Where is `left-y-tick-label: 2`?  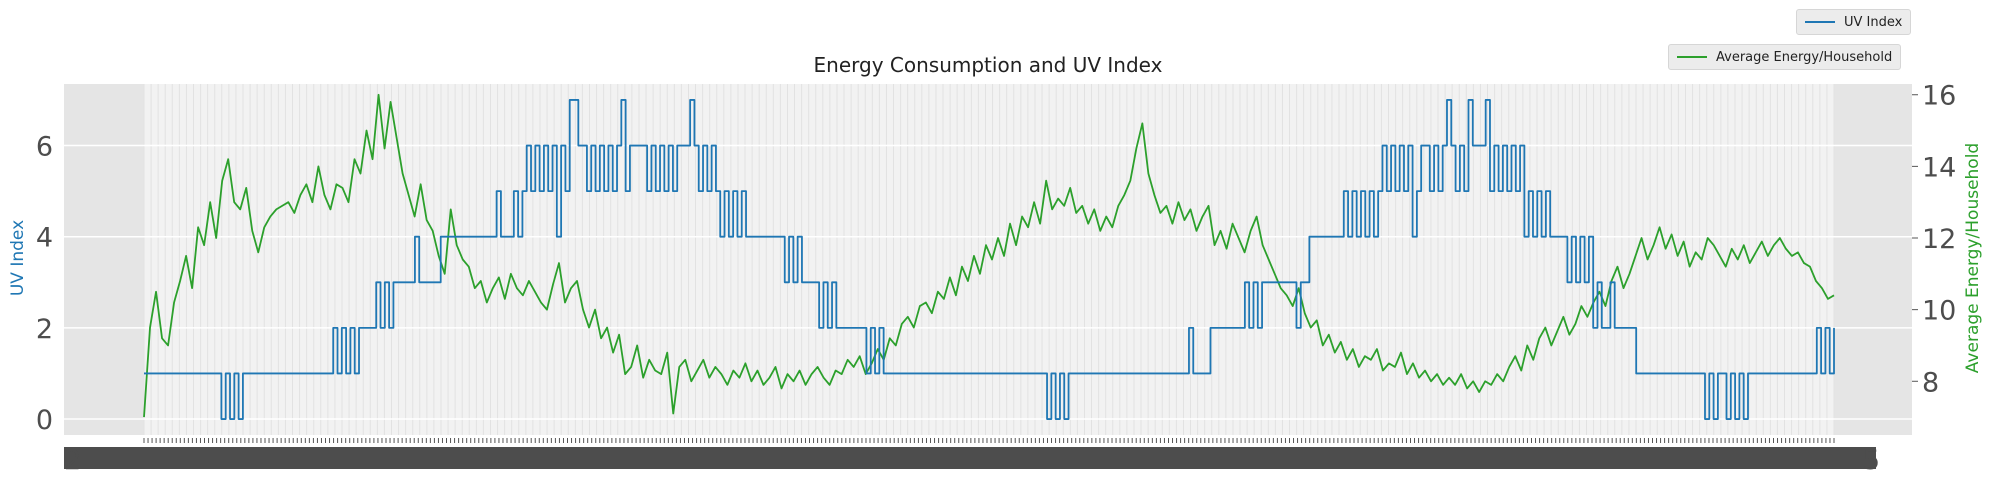
left-y-tick-label: 2 is located at coordinates (44, 329).